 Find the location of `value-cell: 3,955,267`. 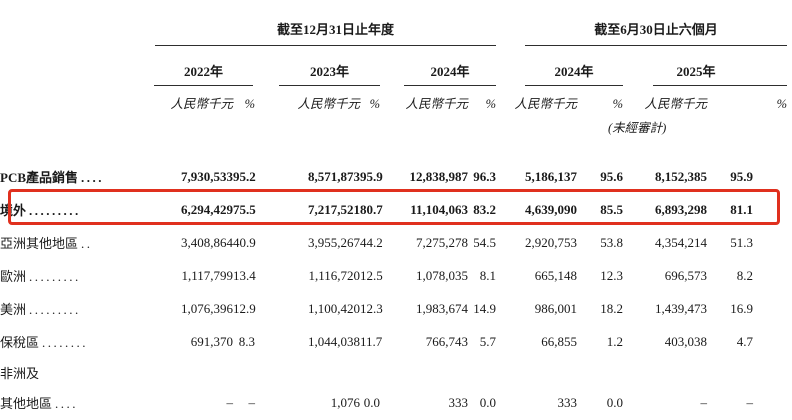

value-cell: 3,955,267 is located at coordinates (334, 242).